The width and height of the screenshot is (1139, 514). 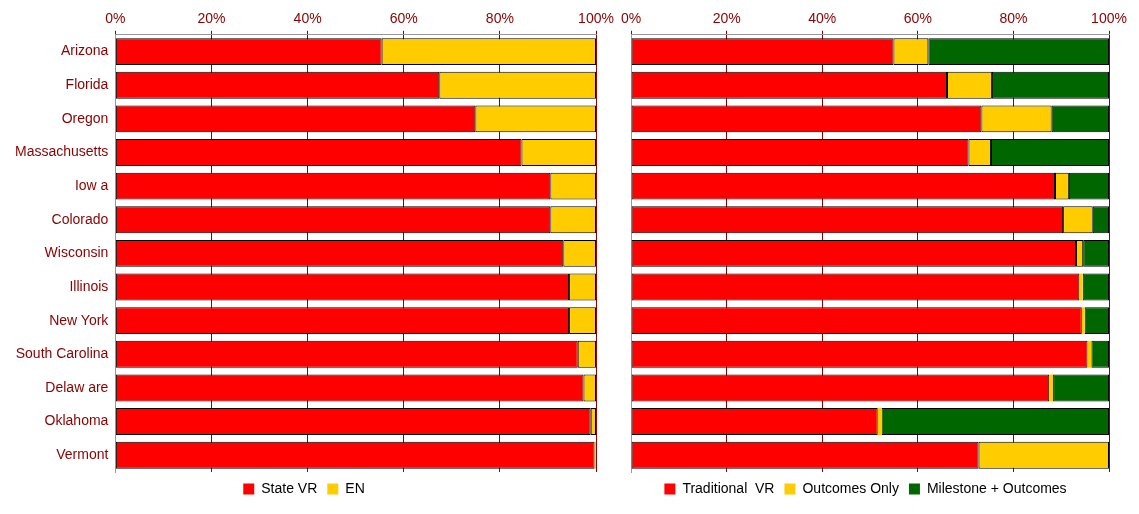 What do you see at coordinates (850, 487) in the screenshot?
I see `legend-label: Outcomes Only` at bounding box center [850, 487].